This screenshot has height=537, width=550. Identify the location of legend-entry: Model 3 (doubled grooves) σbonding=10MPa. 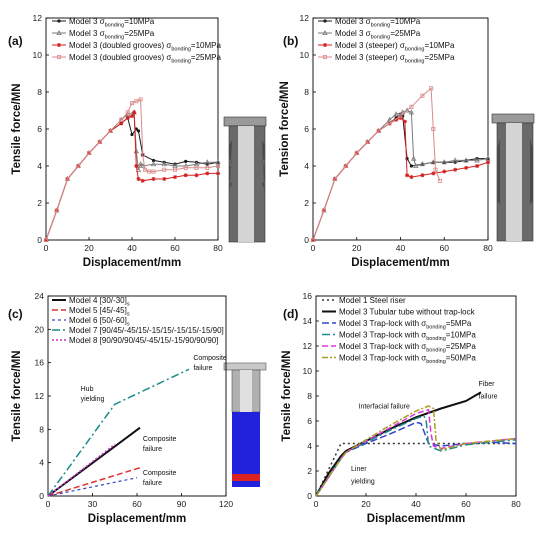
(145, 47).